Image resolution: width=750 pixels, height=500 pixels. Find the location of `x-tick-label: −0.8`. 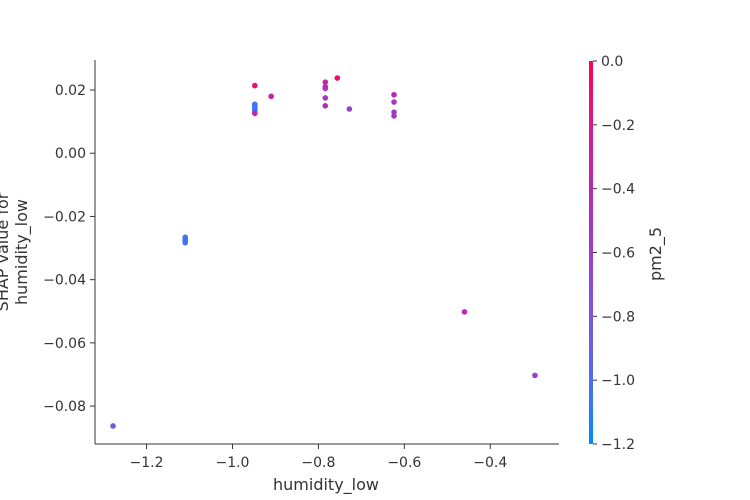

x-tick-label: −0.8 is located at coordinates (318, 463).